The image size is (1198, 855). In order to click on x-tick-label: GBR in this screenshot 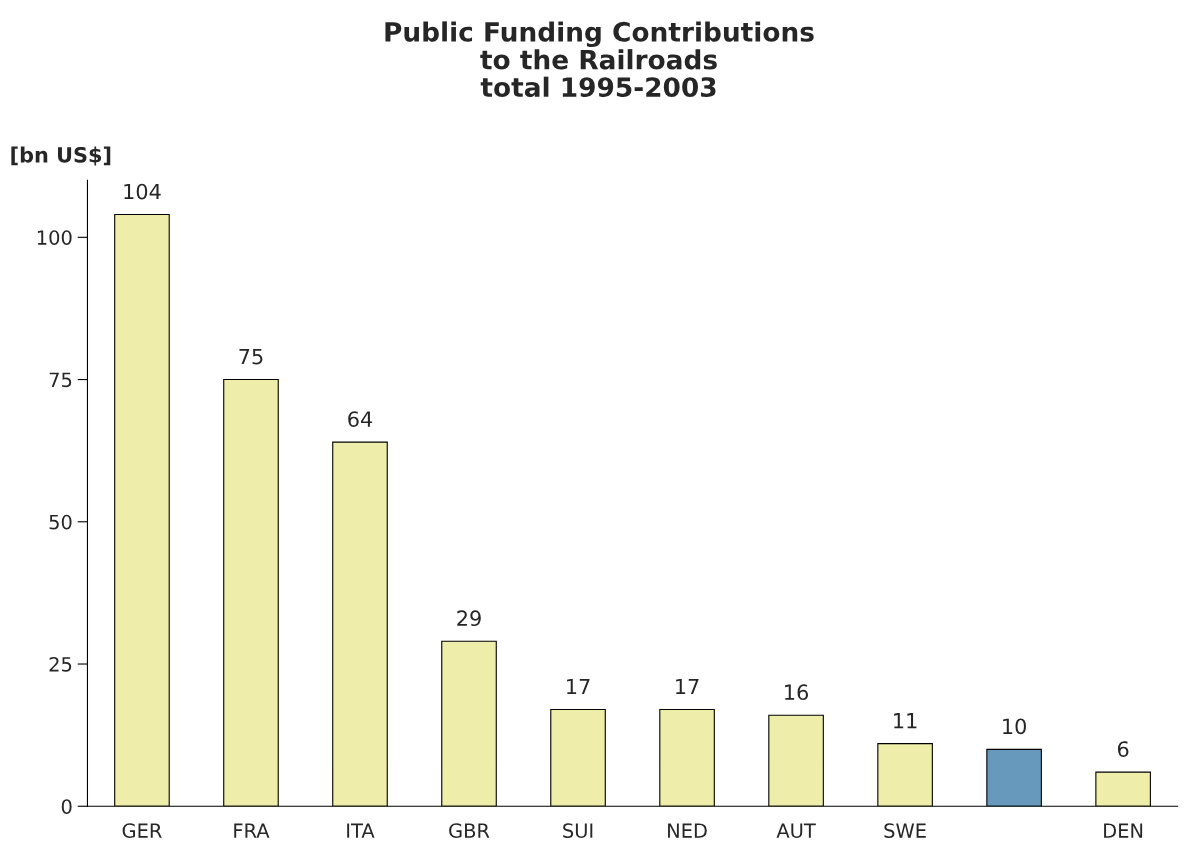, I will do `click(469, 830)`.